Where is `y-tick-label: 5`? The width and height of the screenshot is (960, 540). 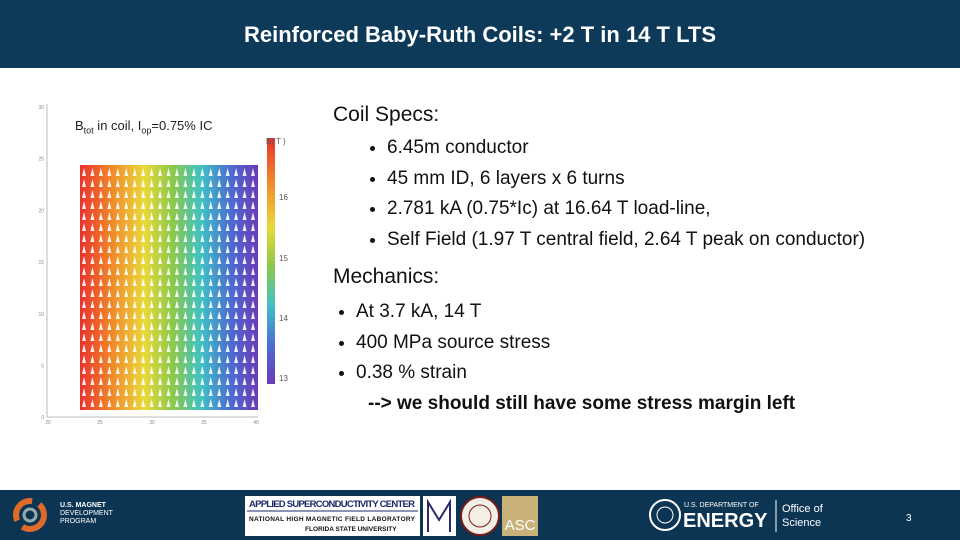 y-tick-label: 5 is located at coordinates (42, 367).